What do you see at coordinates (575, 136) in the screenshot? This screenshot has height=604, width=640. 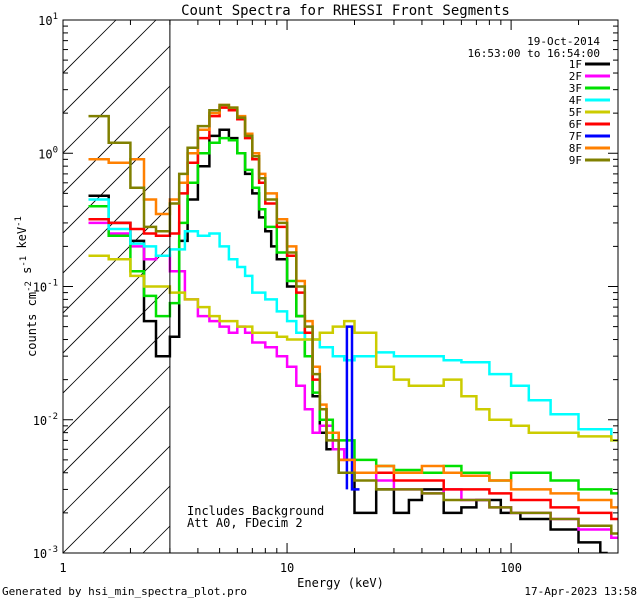 I see `legend-label-7F: 7F` at bounding box center [575, 136].